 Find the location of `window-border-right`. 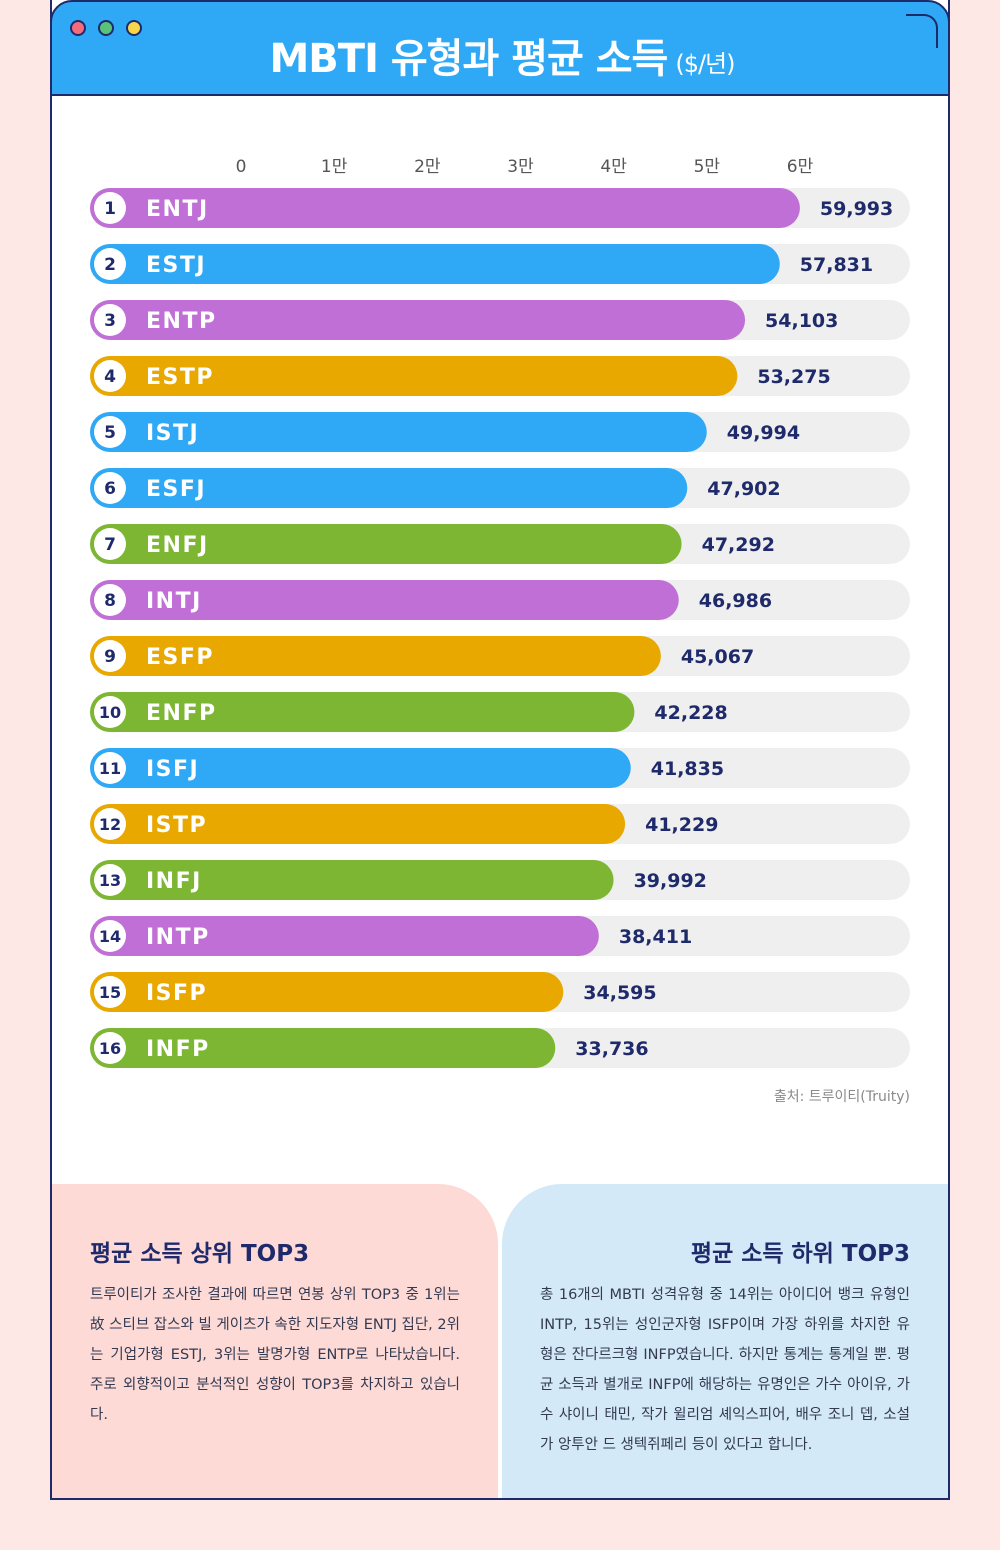

window-border-right is located at coordinates (949, 795).